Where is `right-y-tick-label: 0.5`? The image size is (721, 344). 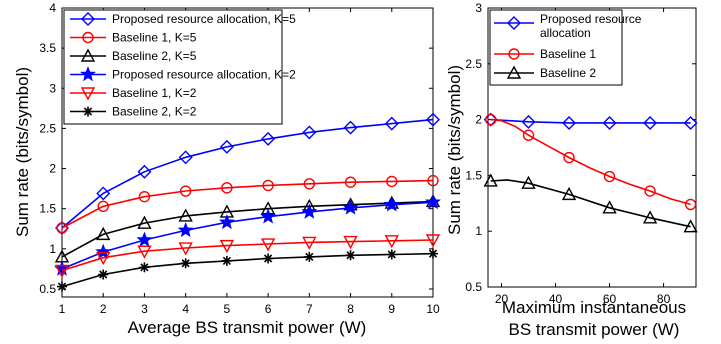
right-y-tick-label: 0.5 is located at coordinates (473, 287).